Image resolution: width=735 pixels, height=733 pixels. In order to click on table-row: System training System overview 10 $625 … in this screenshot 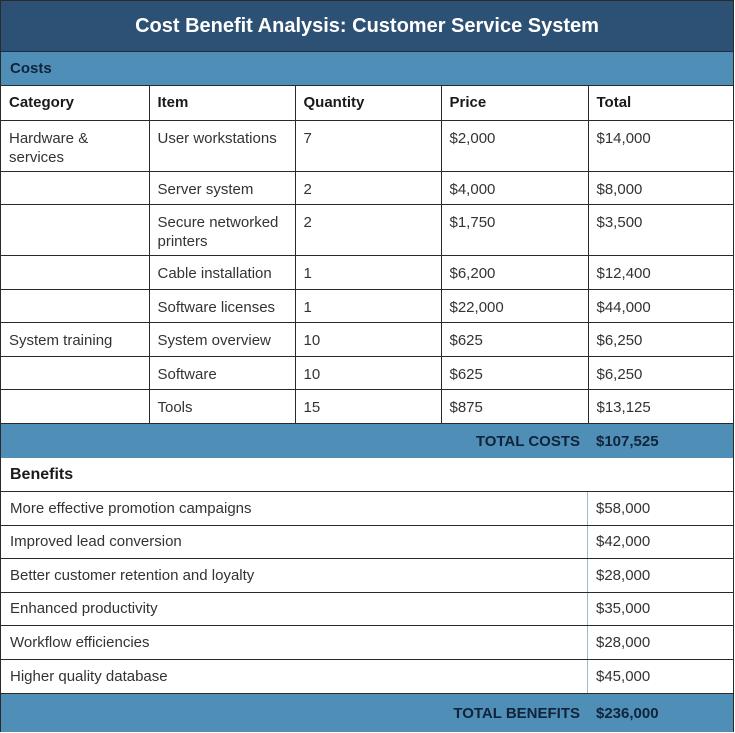, I will do `click(367, 339)`.